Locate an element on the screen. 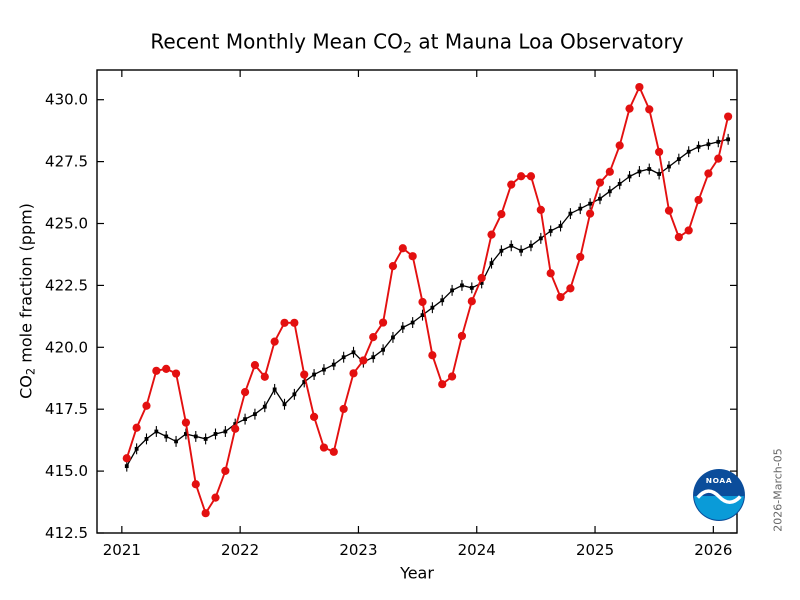 This screenshot has width=800, height=600. x-axis-label: Year is located at coordinates (417, 573).